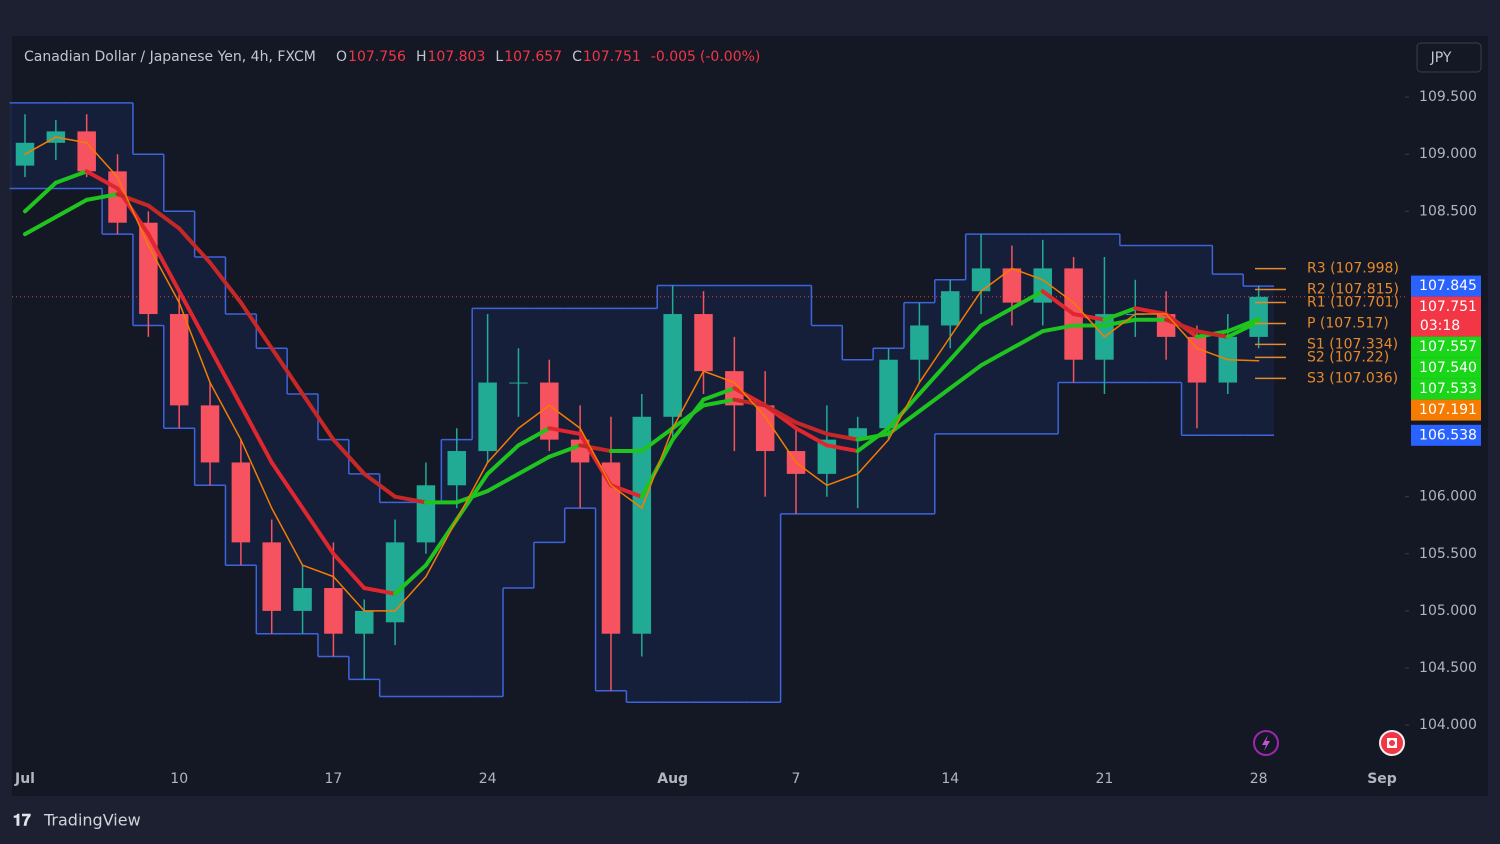 The width and height of the screenshot is (1500, 844). I want to click on brand-logo: 𝟏𝟕, so click(22, 820).